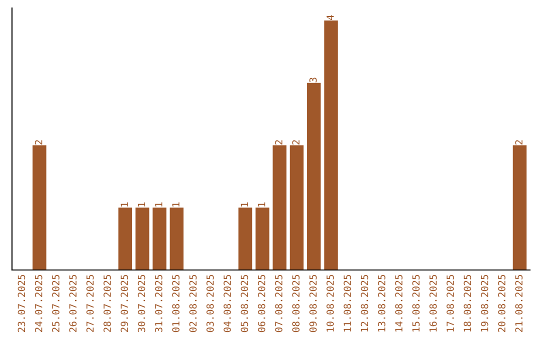 The image size is (540, 340). I want to click on x-tick-label: 11.08.2025, so click(348, 303).